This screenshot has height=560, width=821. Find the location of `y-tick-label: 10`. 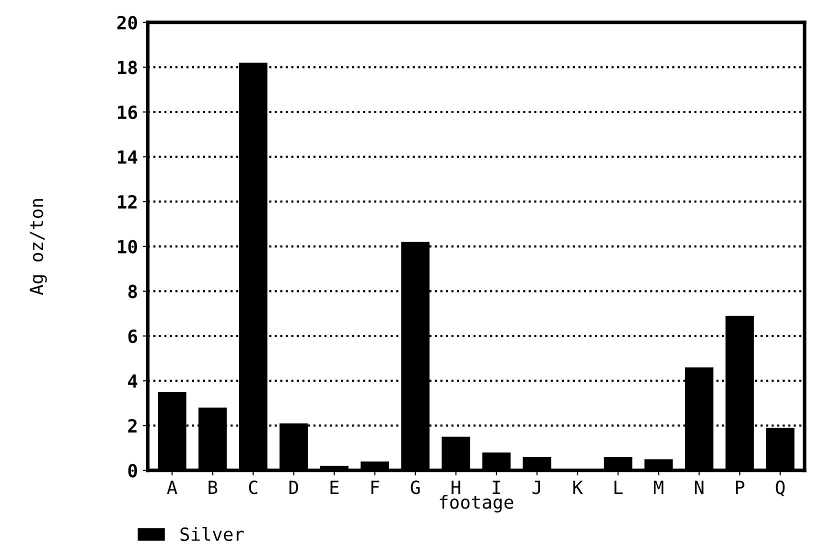

y-tick-label: 10 is located at coordinates (127, 247).